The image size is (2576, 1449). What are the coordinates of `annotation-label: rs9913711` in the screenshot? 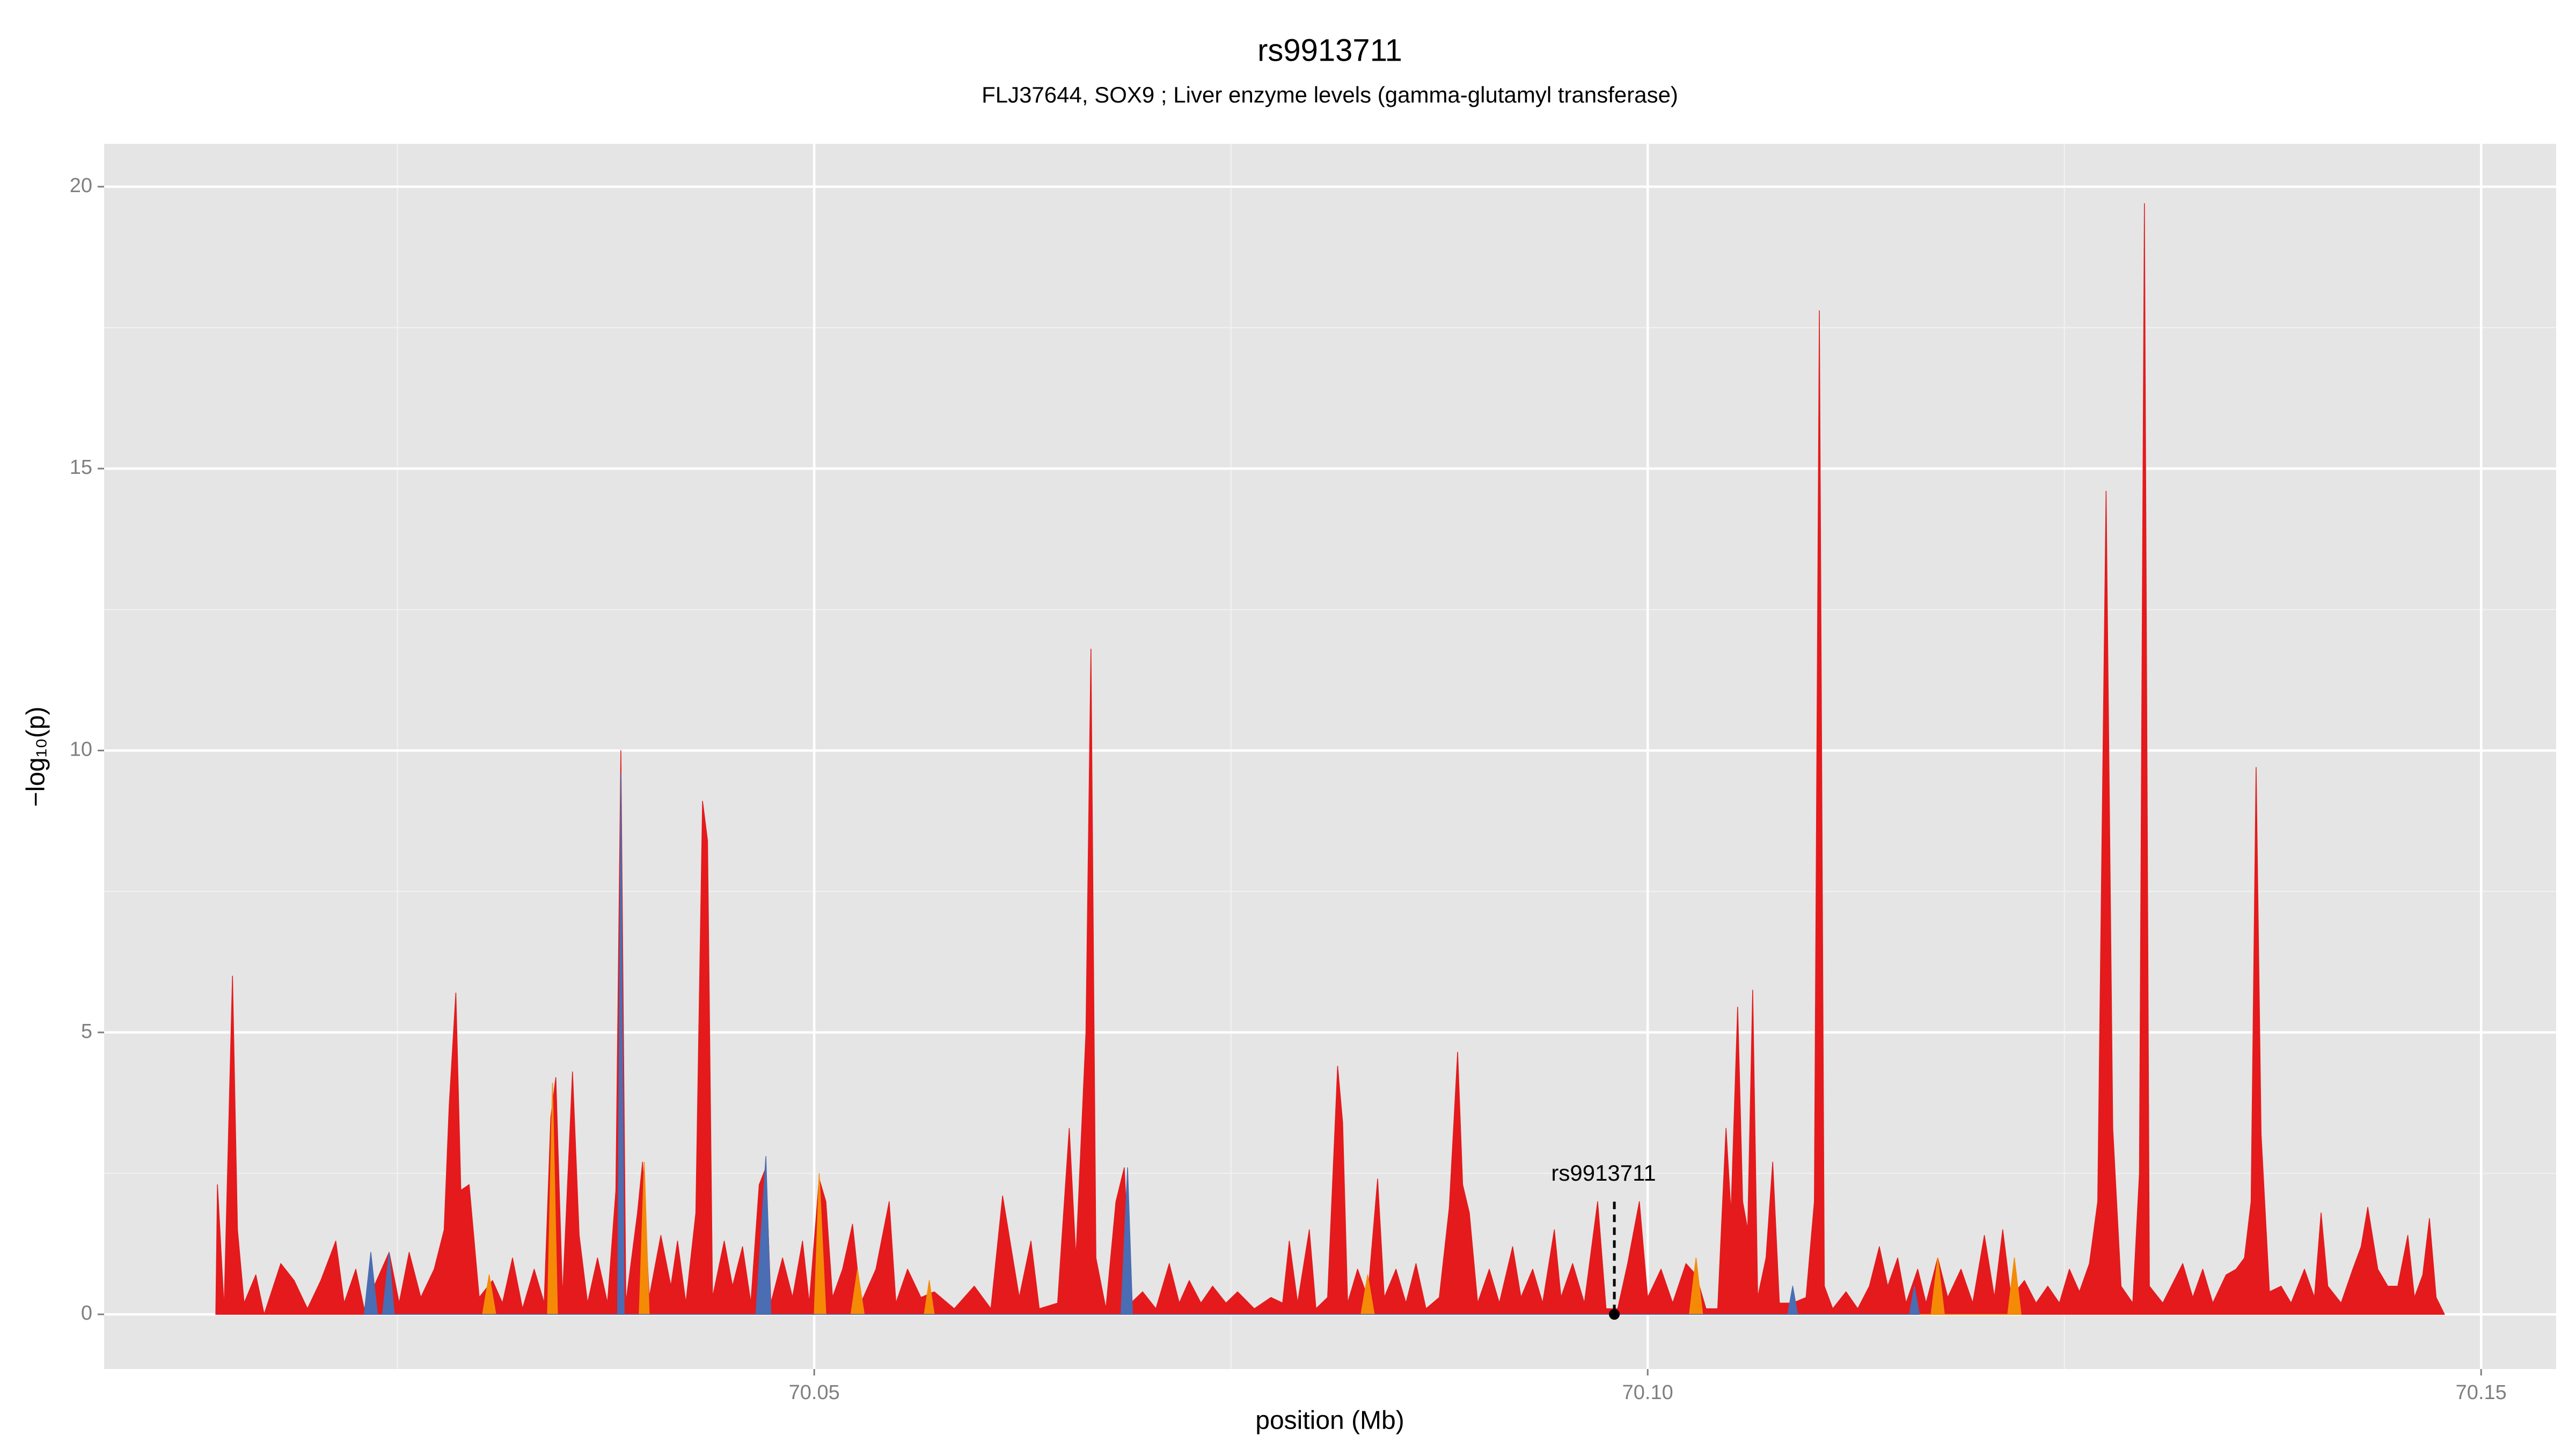 It's located at (1603, 1172).